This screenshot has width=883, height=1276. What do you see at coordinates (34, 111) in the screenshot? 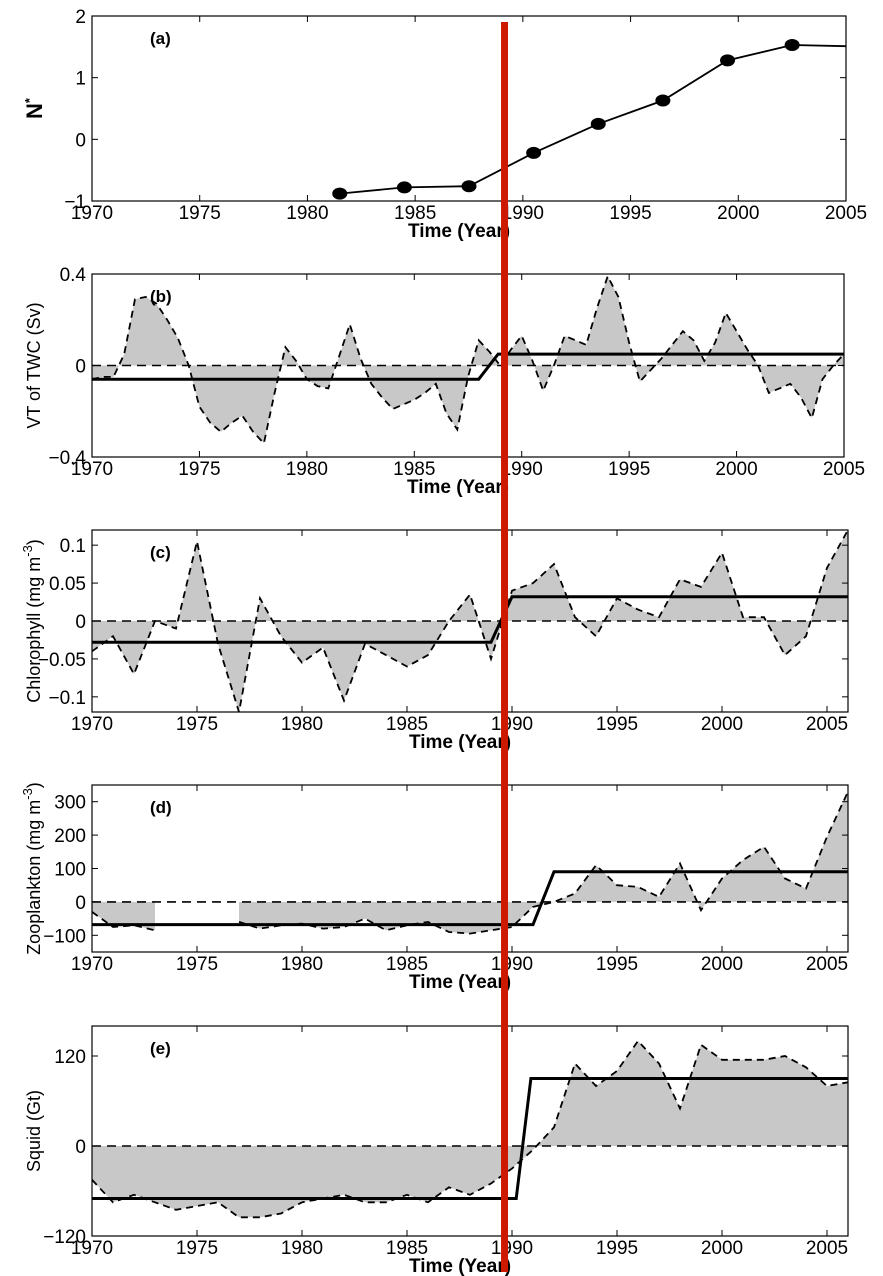
I see `y-axis-label-text: N` at bounding box center [34, 111].